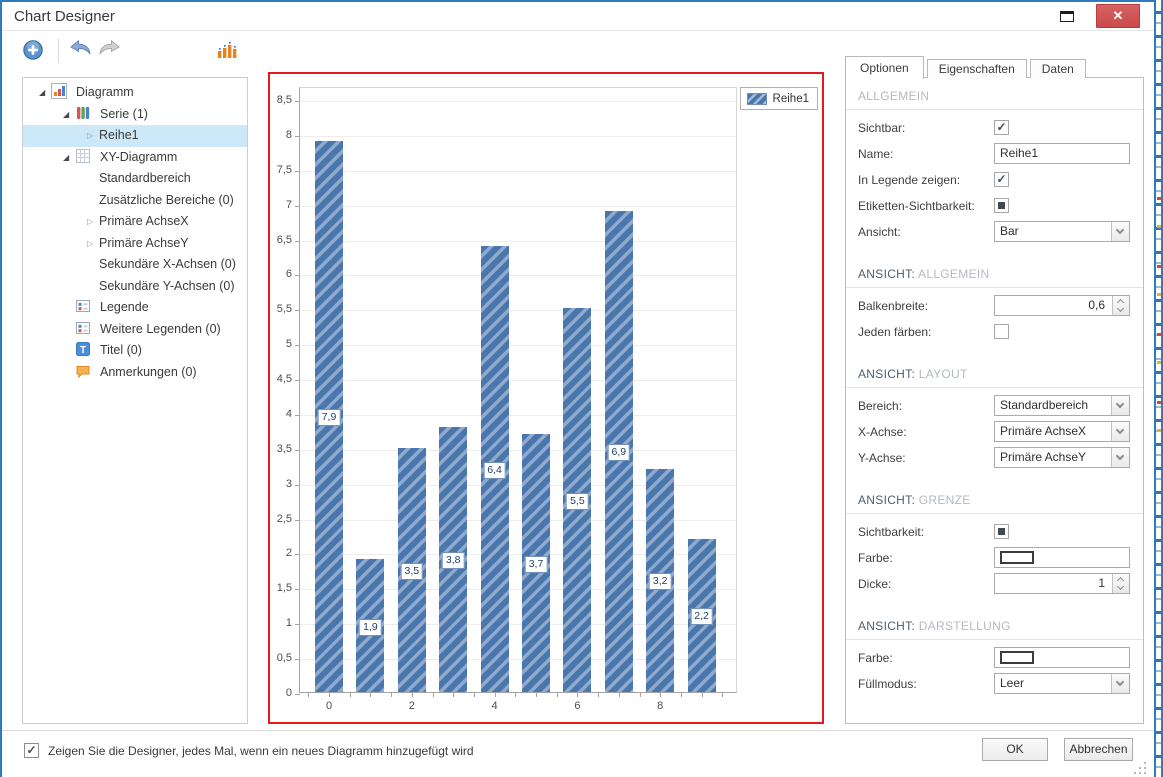 The image size is (1163, 777). I want to click on y-axis-label: 0,5, so click(284, 658).